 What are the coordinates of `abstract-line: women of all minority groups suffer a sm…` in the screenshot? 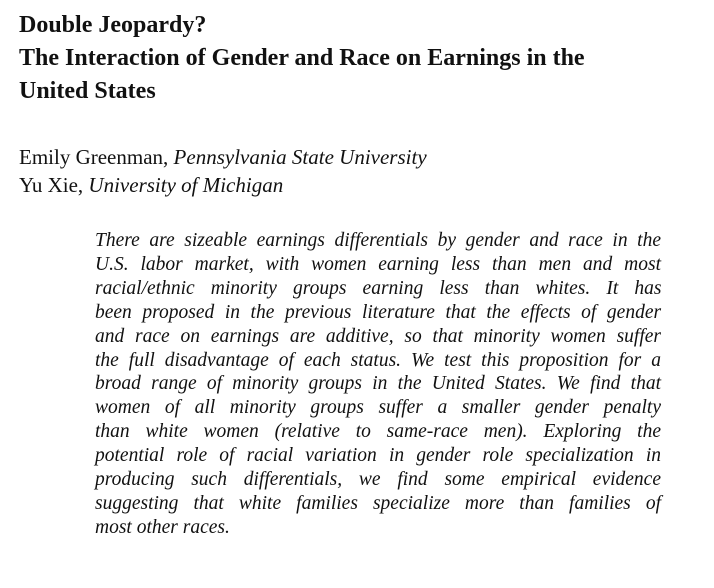 It's located at (378, 408).